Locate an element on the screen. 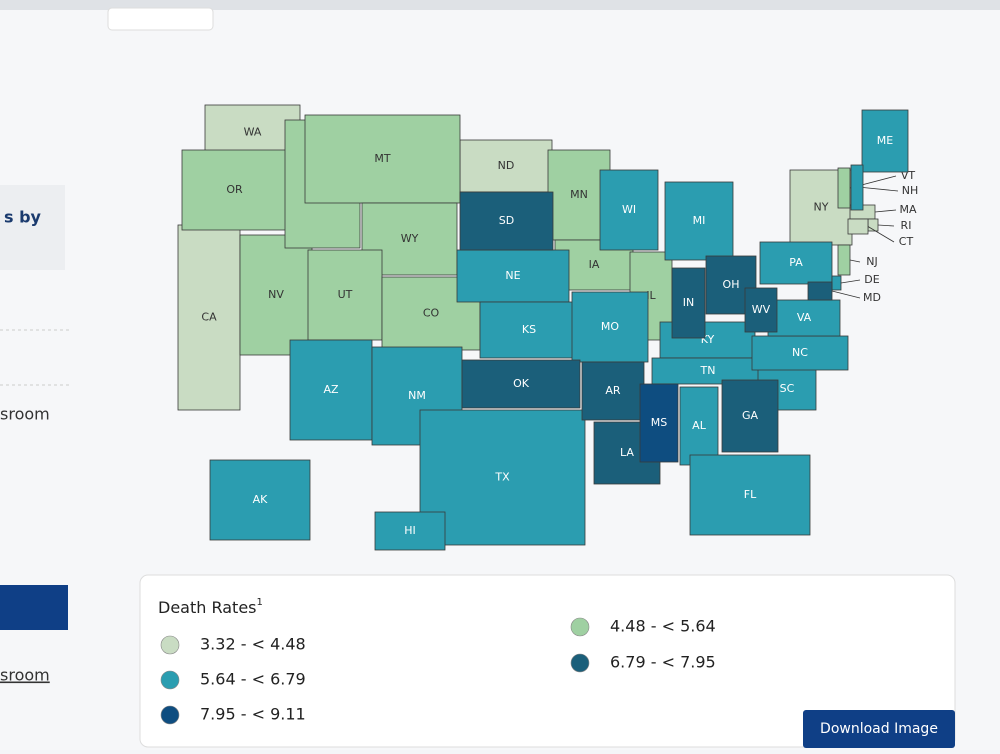 This screenshot has width=1000, height=754. state-label: TX is located at coordinates (502, 477).